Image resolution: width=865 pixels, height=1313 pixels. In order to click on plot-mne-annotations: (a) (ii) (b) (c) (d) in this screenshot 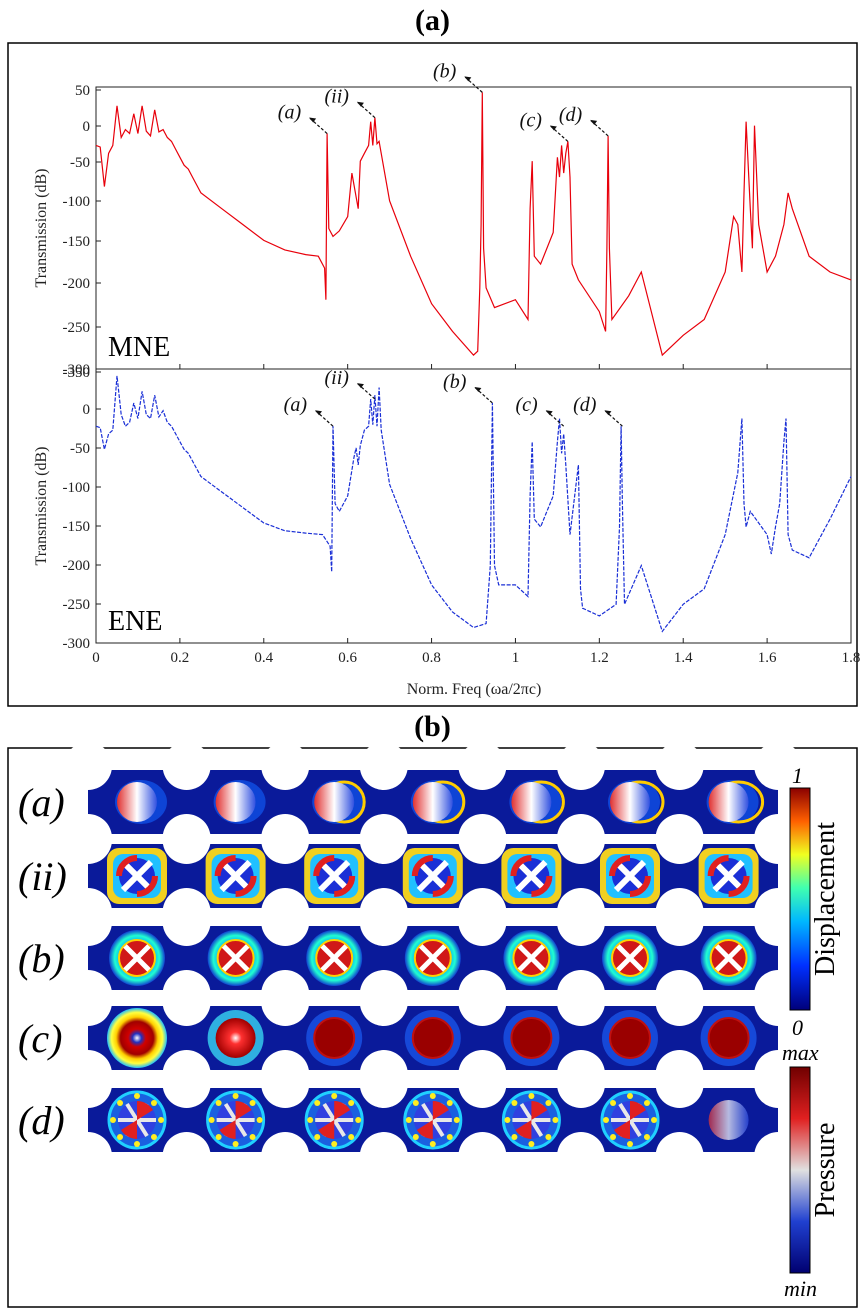, I will do `click(443, 101)`.